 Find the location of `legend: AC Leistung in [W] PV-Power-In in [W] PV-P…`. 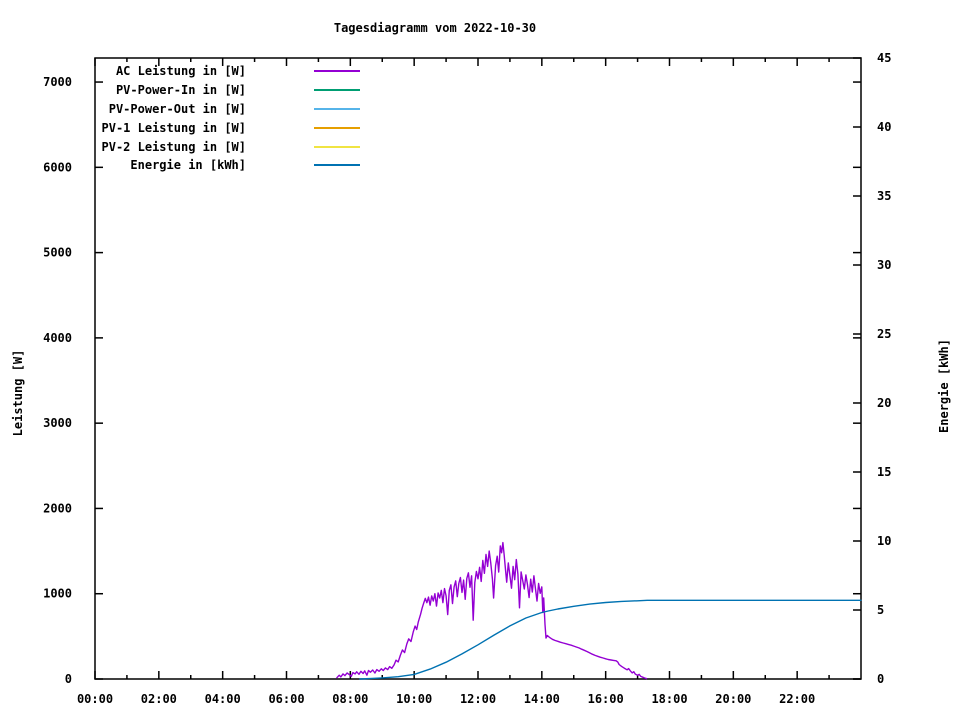

legend: AC Leistung in [W] PV-Power-In in [W] PV-P… is located at coordinates (180, 118).